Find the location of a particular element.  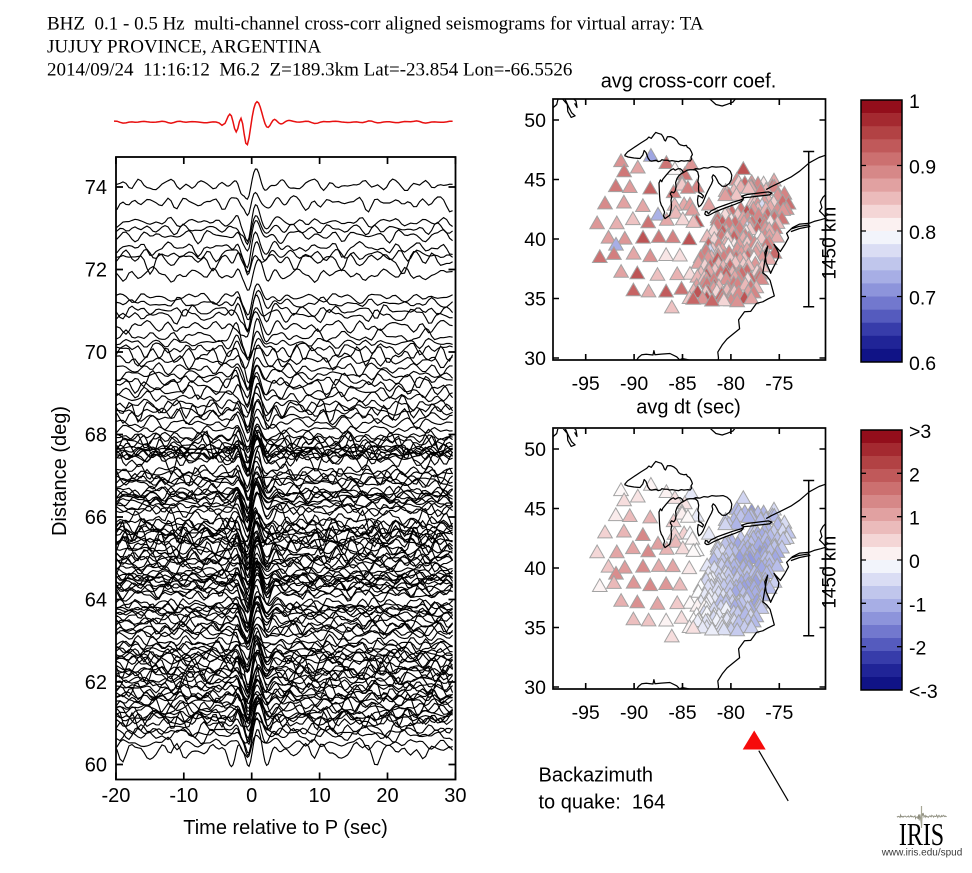

svg-text: -20 is located at coordinates (115, 796).